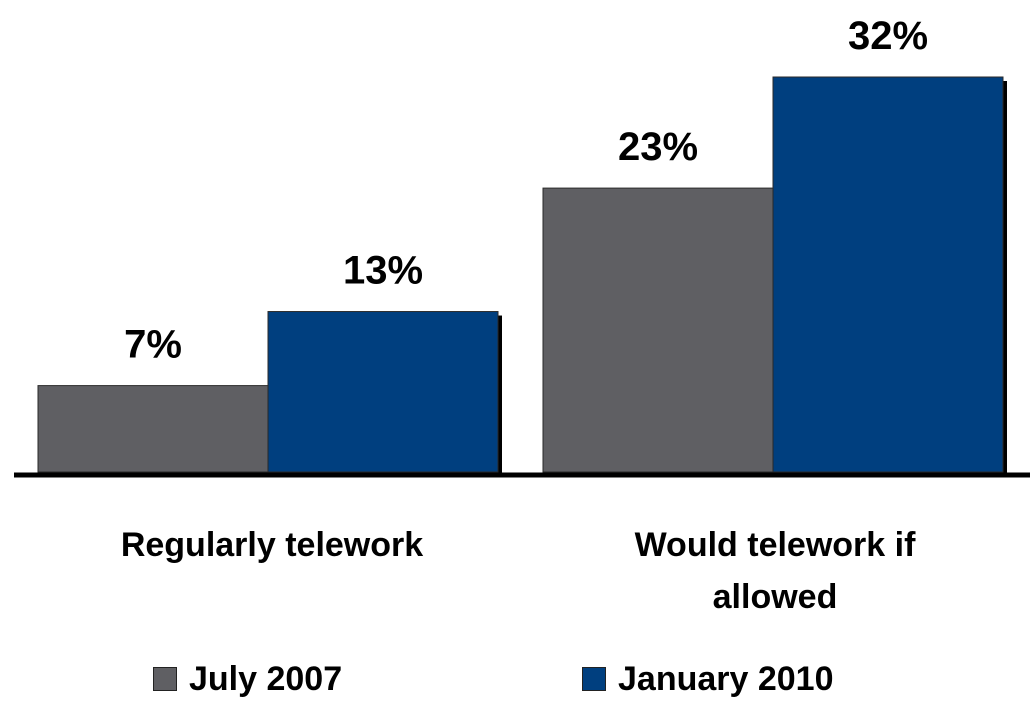 The width and height of the screenshot is (1030, 706). Describe the element at coordinates (776, 571) in the screenshot. I see `category-label-would-telework-if-allowed: Would telework if allowed` at that location.